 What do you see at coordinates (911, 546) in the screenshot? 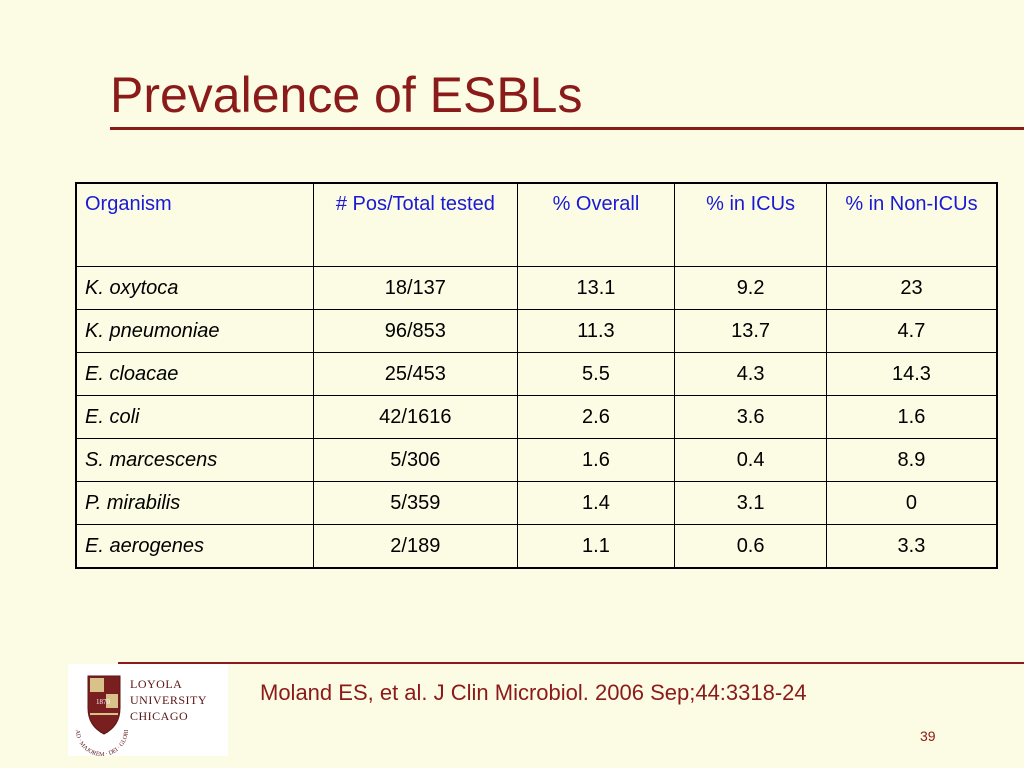
I see `non-icu-cell: 3.3` at bounding box center [911, 546].